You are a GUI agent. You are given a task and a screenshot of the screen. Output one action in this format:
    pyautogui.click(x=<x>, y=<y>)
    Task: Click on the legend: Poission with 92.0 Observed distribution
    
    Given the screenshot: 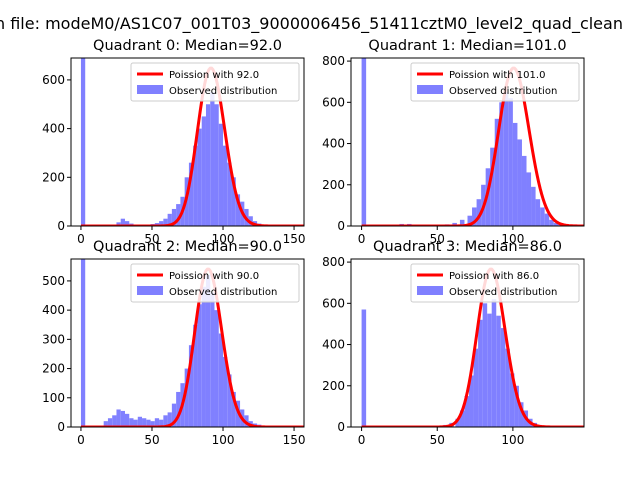 What is the action you would take?
    pyautogui.click(x=215, y=82)
    